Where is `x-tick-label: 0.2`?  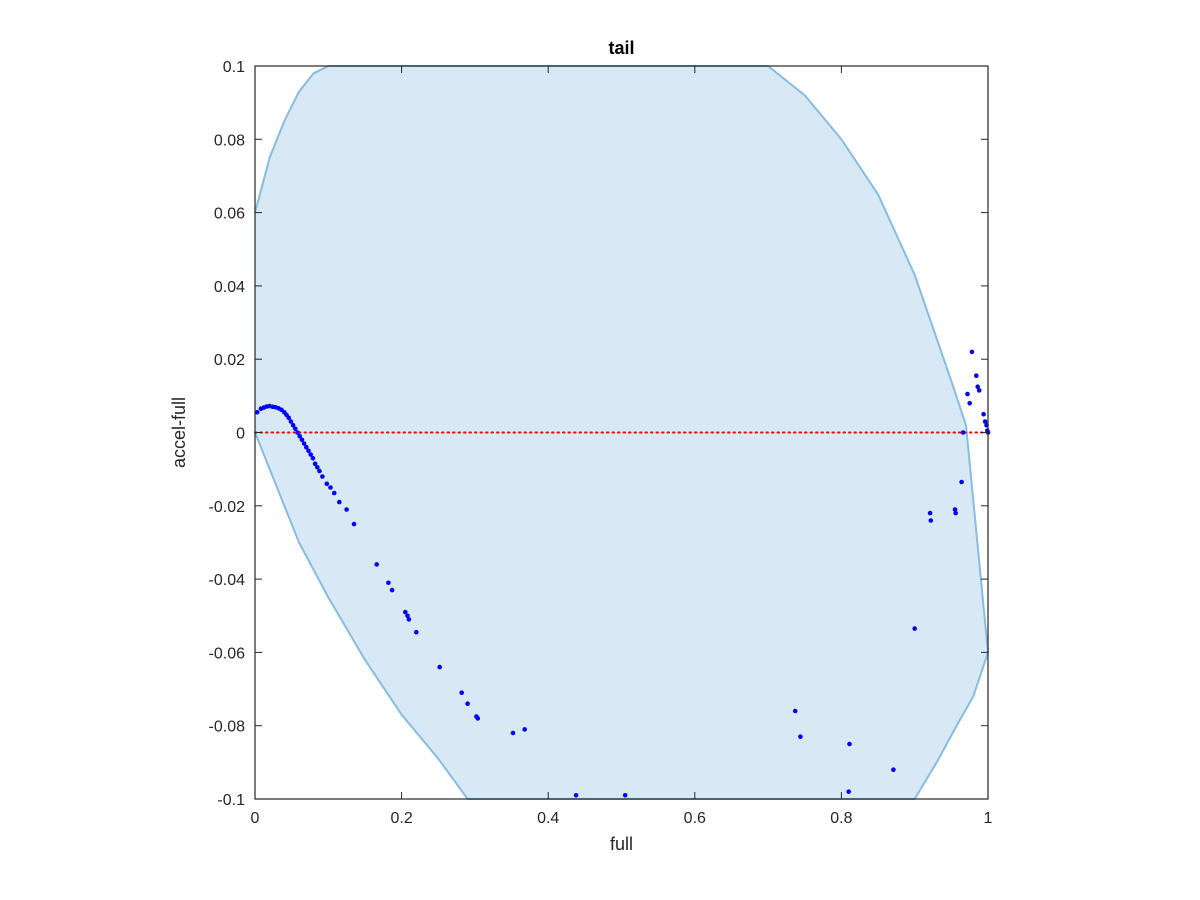 x-tick-label: 0.2 is located at coordinates (401, 818).